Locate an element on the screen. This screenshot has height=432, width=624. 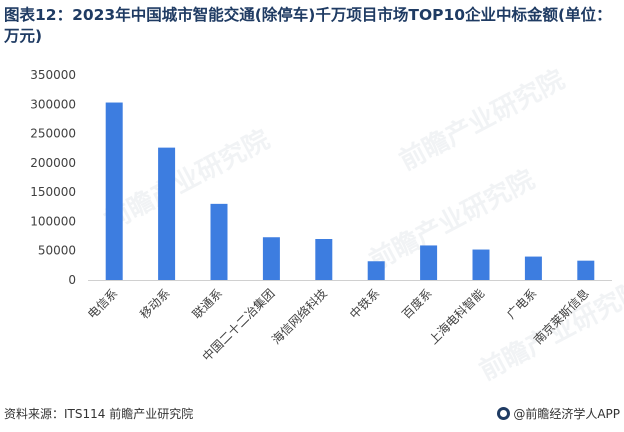
x-tick-label: 百度系 is located at coordinates (417, 304).